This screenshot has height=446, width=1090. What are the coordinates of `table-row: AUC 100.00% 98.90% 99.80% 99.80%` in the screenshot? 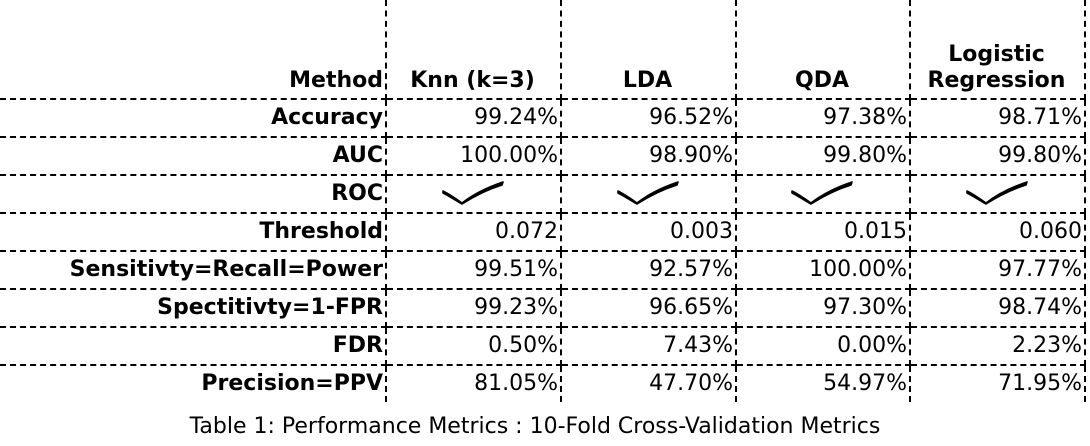 It's located at (543, 156).